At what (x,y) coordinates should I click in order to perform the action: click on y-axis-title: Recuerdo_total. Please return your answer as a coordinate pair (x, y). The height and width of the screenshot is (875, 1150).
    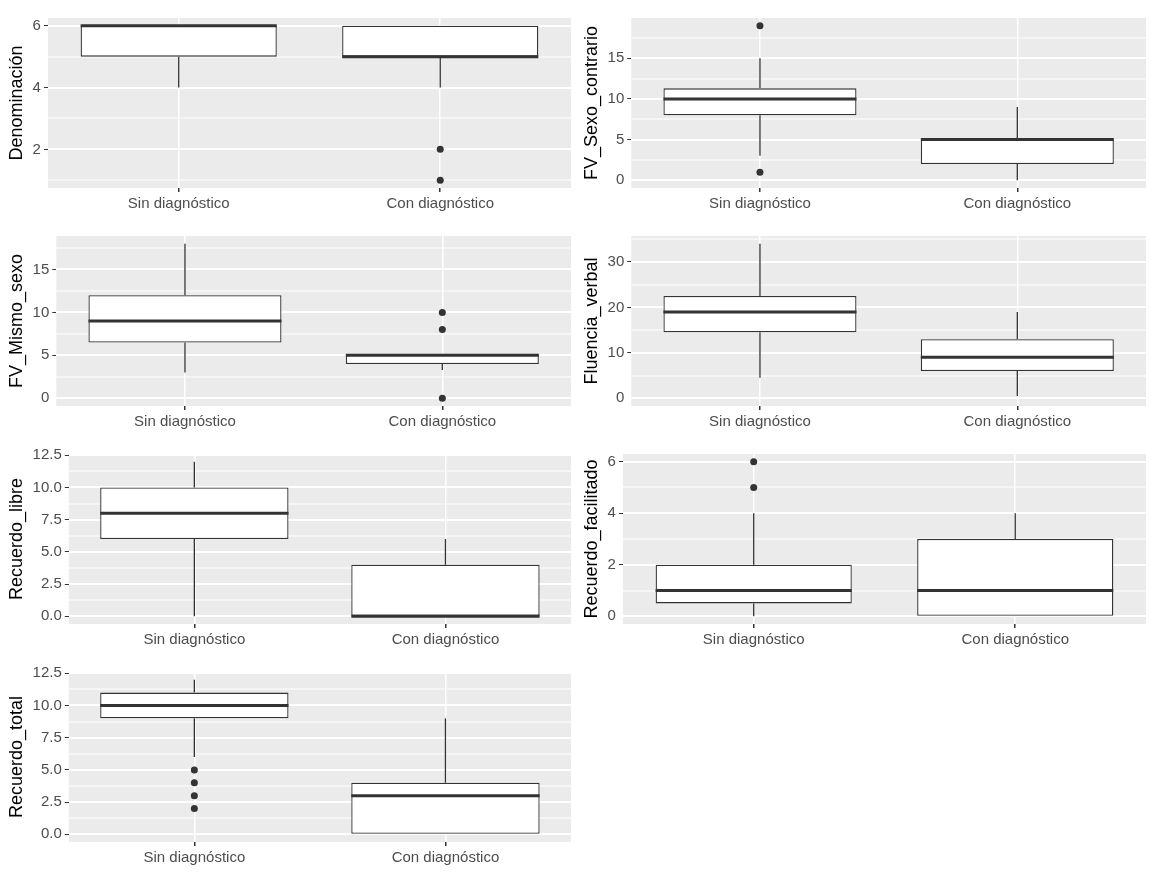
    Looking at the image, I should click on (16, 757).